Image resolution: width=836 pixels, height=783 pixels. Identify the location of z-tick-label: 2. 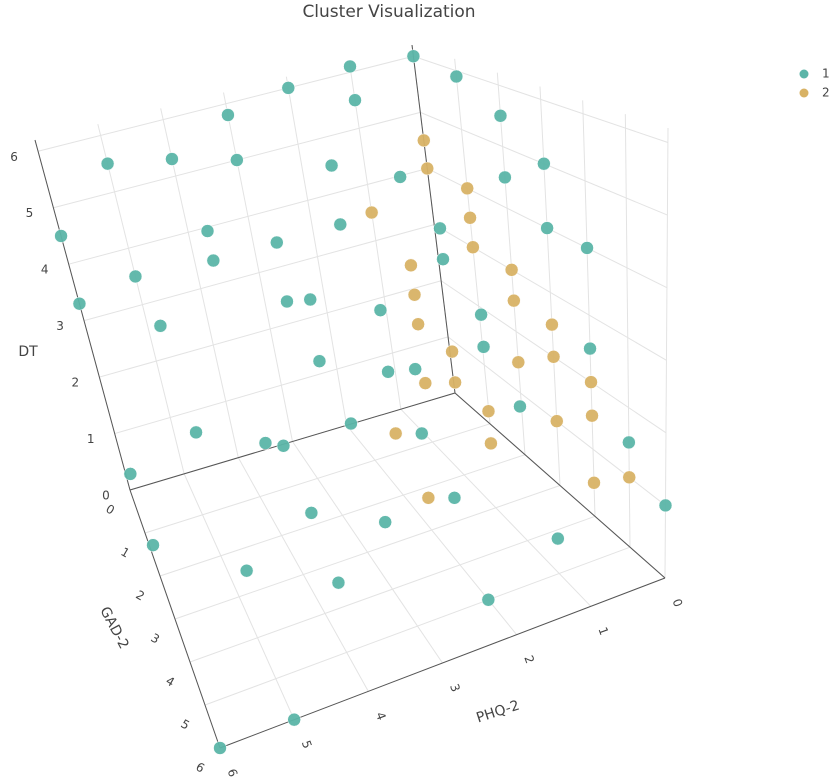
(76, 383).